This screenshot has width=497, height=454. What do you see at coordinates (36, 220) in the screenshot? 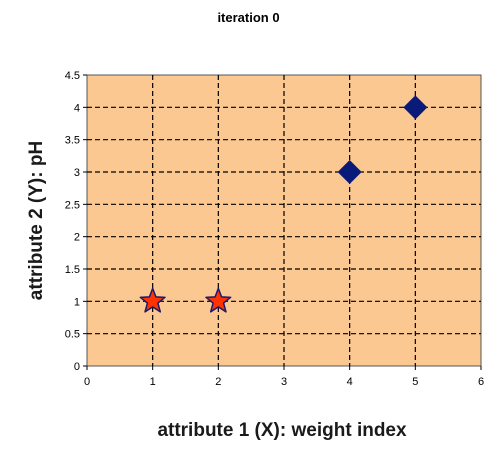
I see `y-axis-title: attribute 2 (Y): pH` at bounding box center [36, 220].